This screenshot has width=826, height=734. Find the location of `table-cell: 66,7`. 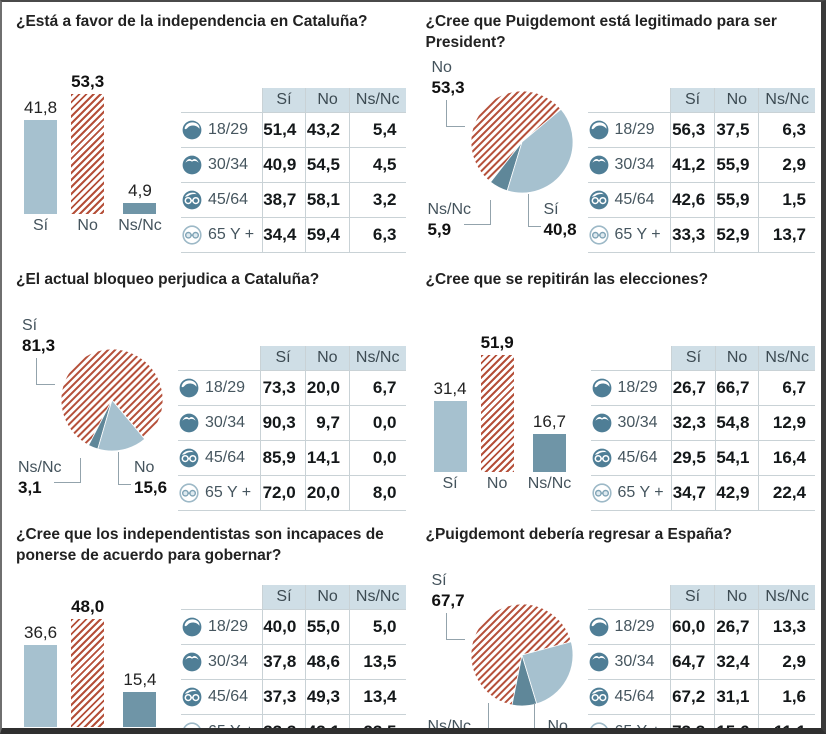

table-cell: 66,7 is located at coordinates (736, 388).